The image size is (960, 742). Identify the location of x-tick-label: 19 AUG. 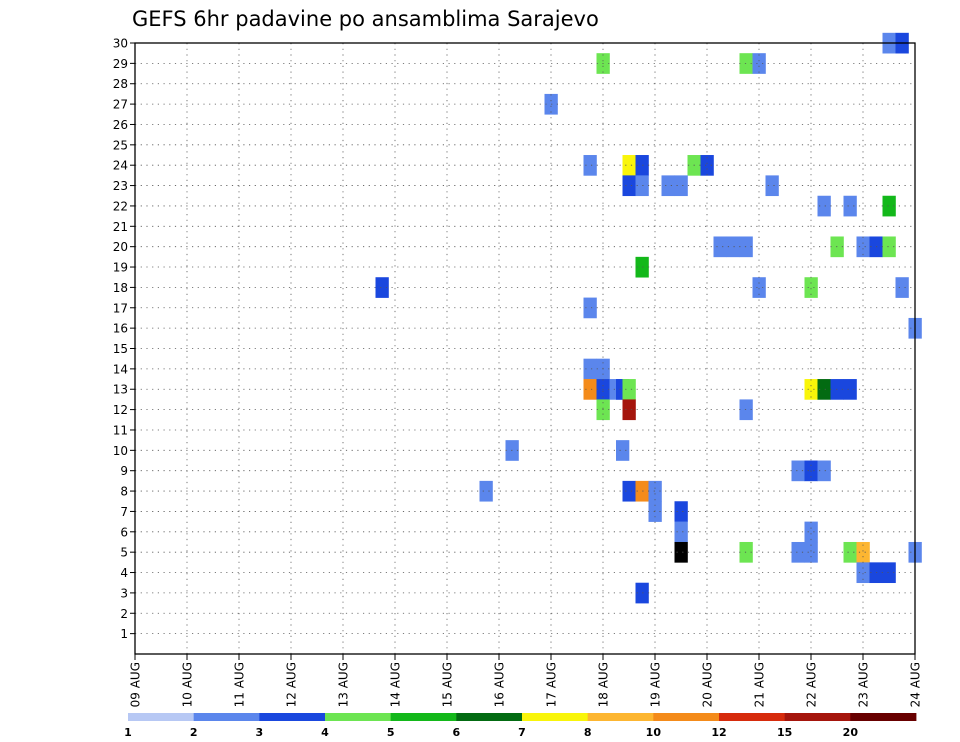
(656, 684).